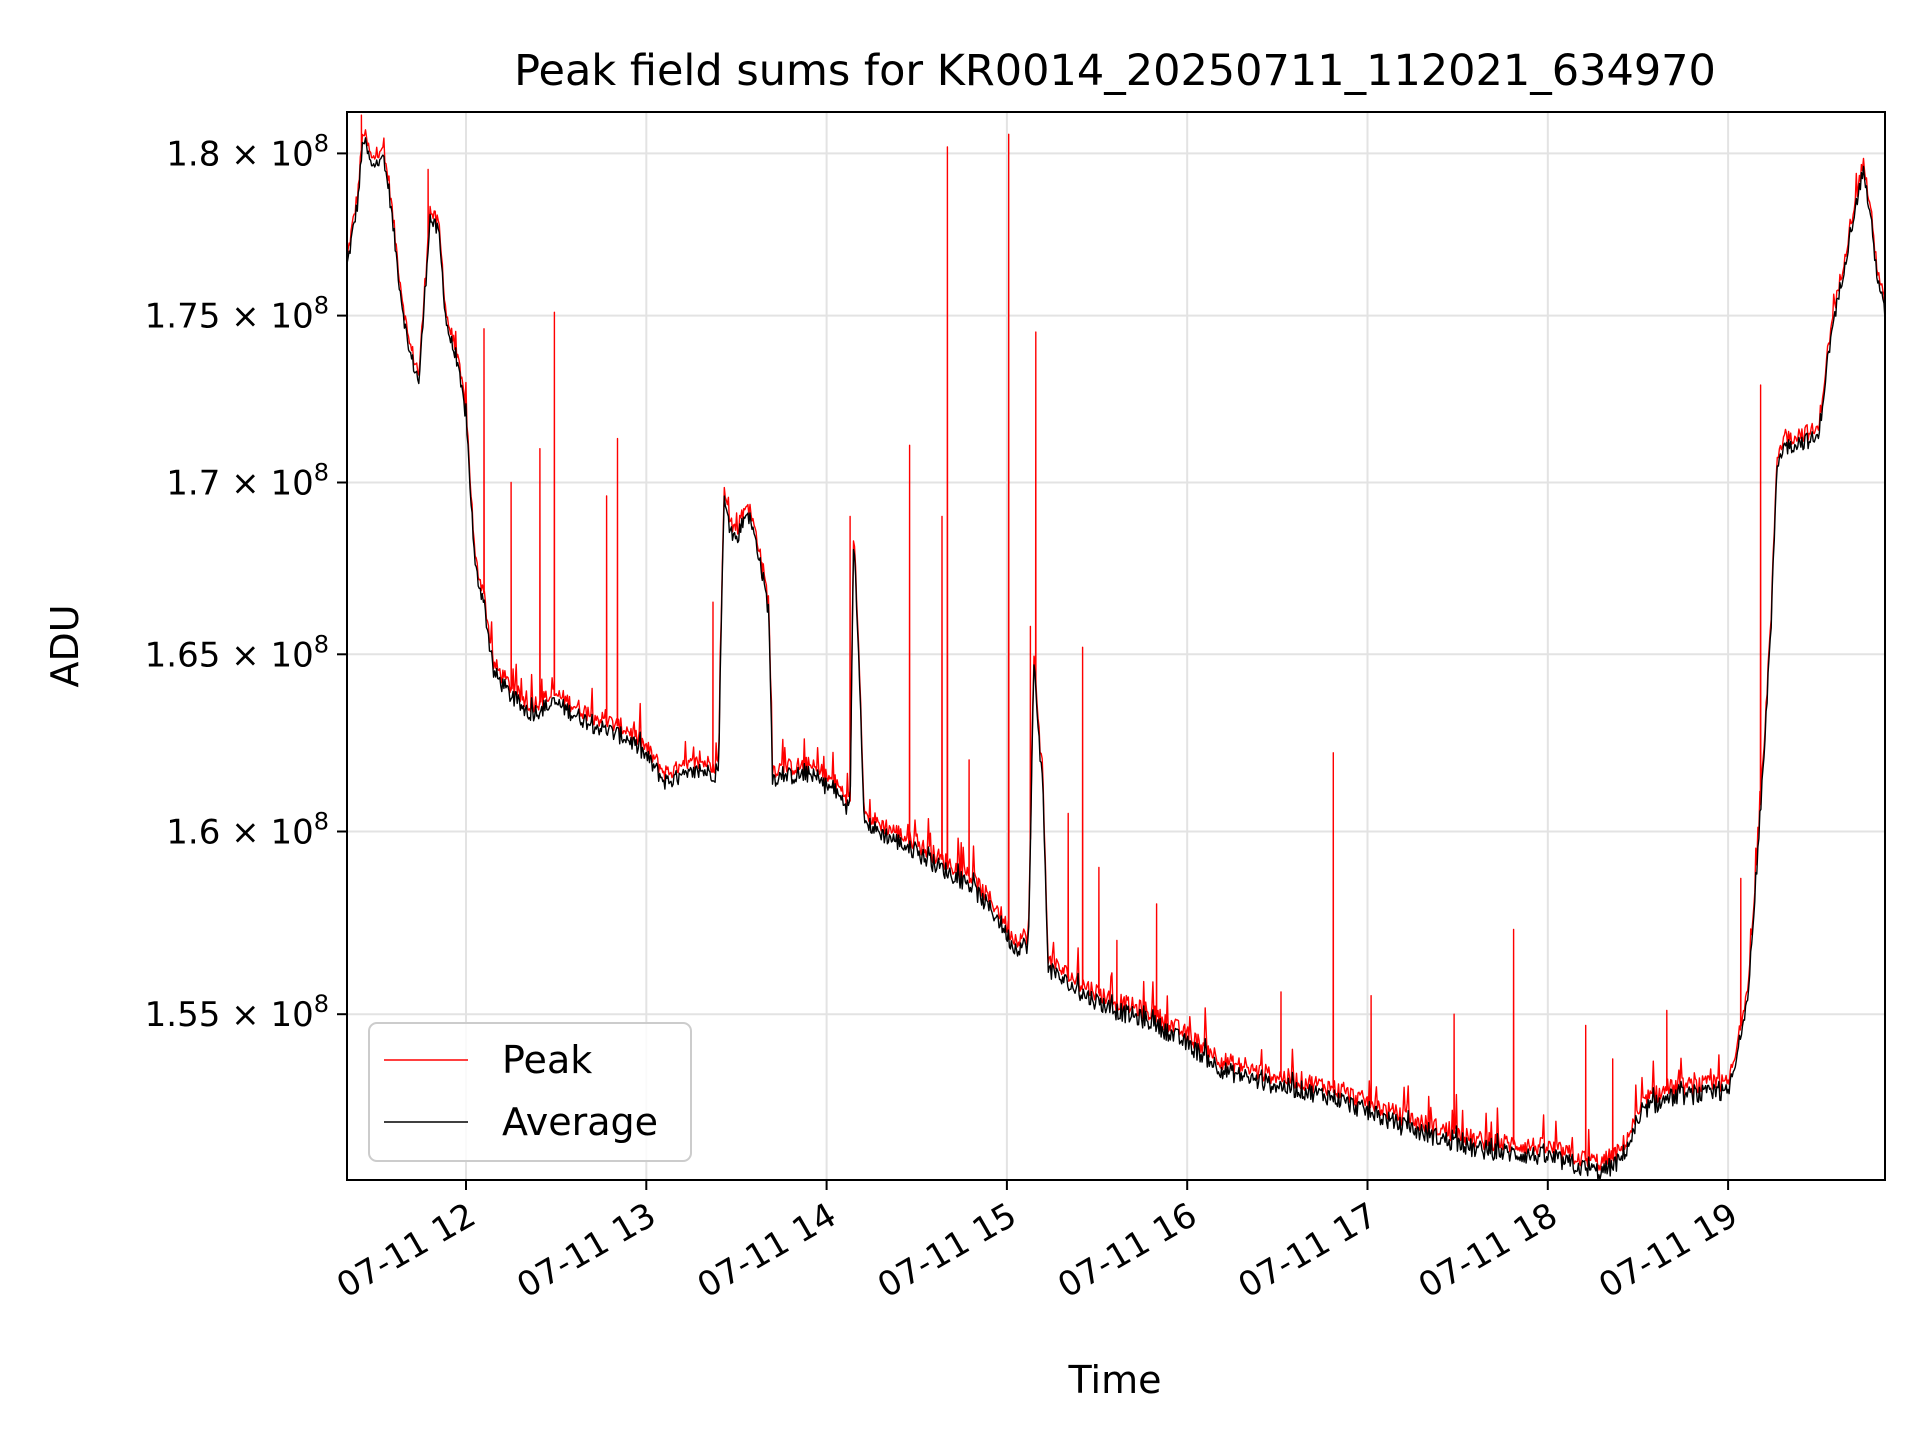 The width and height of the screenshot is (1920, 1444). I want to click on y-tick-label: 1.65 × 108, so click(237, 652).